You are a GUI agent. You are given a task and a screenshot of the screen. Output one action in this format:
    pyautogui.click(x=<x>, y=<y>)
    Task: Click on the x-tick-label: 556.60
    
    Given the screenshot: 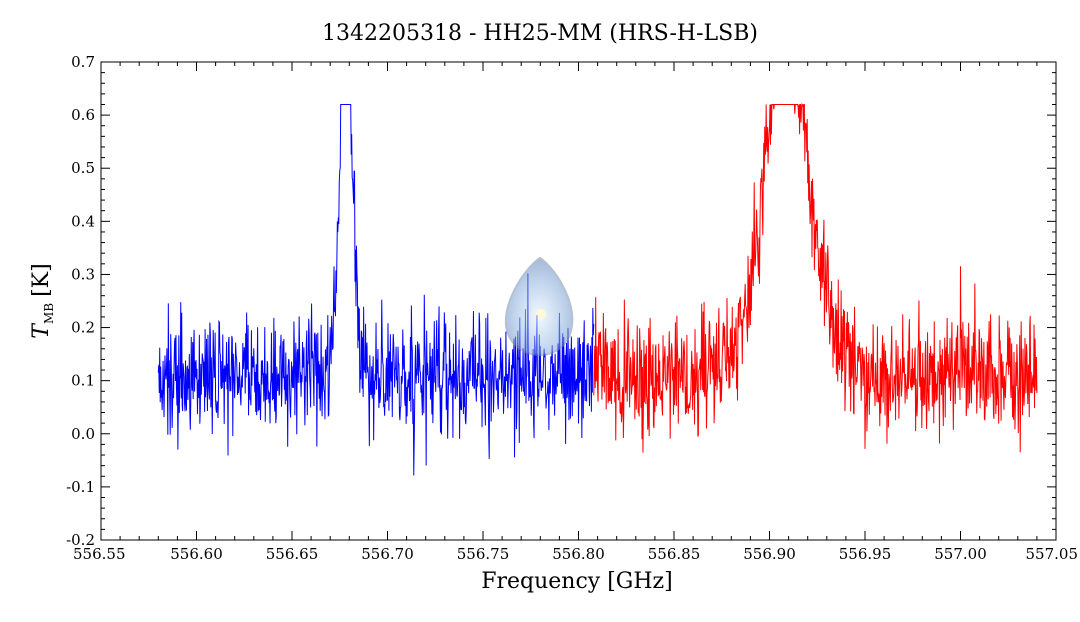 What is the action you would take?
    pyautogui.click(x=196, y=554)
    